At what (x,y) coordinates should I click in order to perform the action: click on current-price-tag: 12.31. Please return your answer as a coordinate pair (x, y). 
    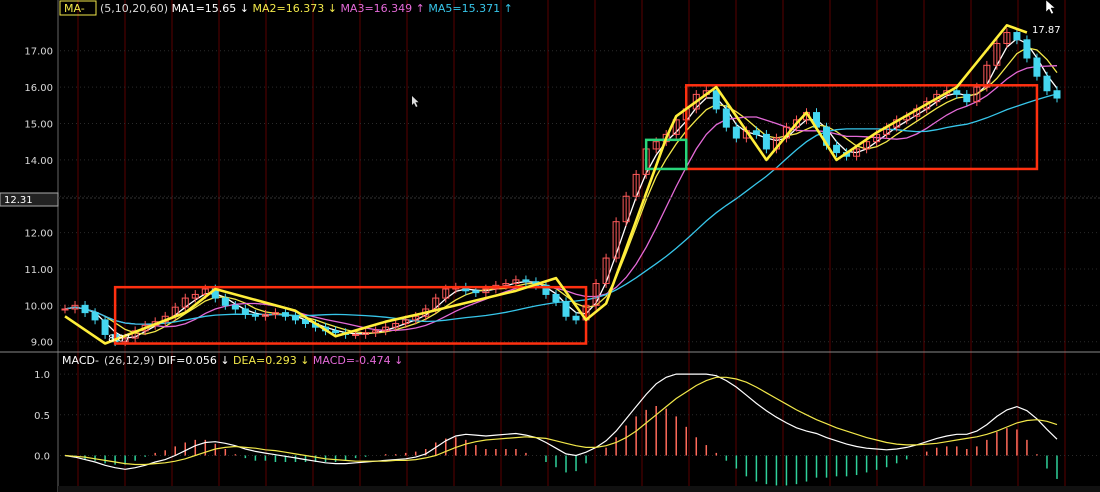
    Looking at the image, I should click on (18, 200).